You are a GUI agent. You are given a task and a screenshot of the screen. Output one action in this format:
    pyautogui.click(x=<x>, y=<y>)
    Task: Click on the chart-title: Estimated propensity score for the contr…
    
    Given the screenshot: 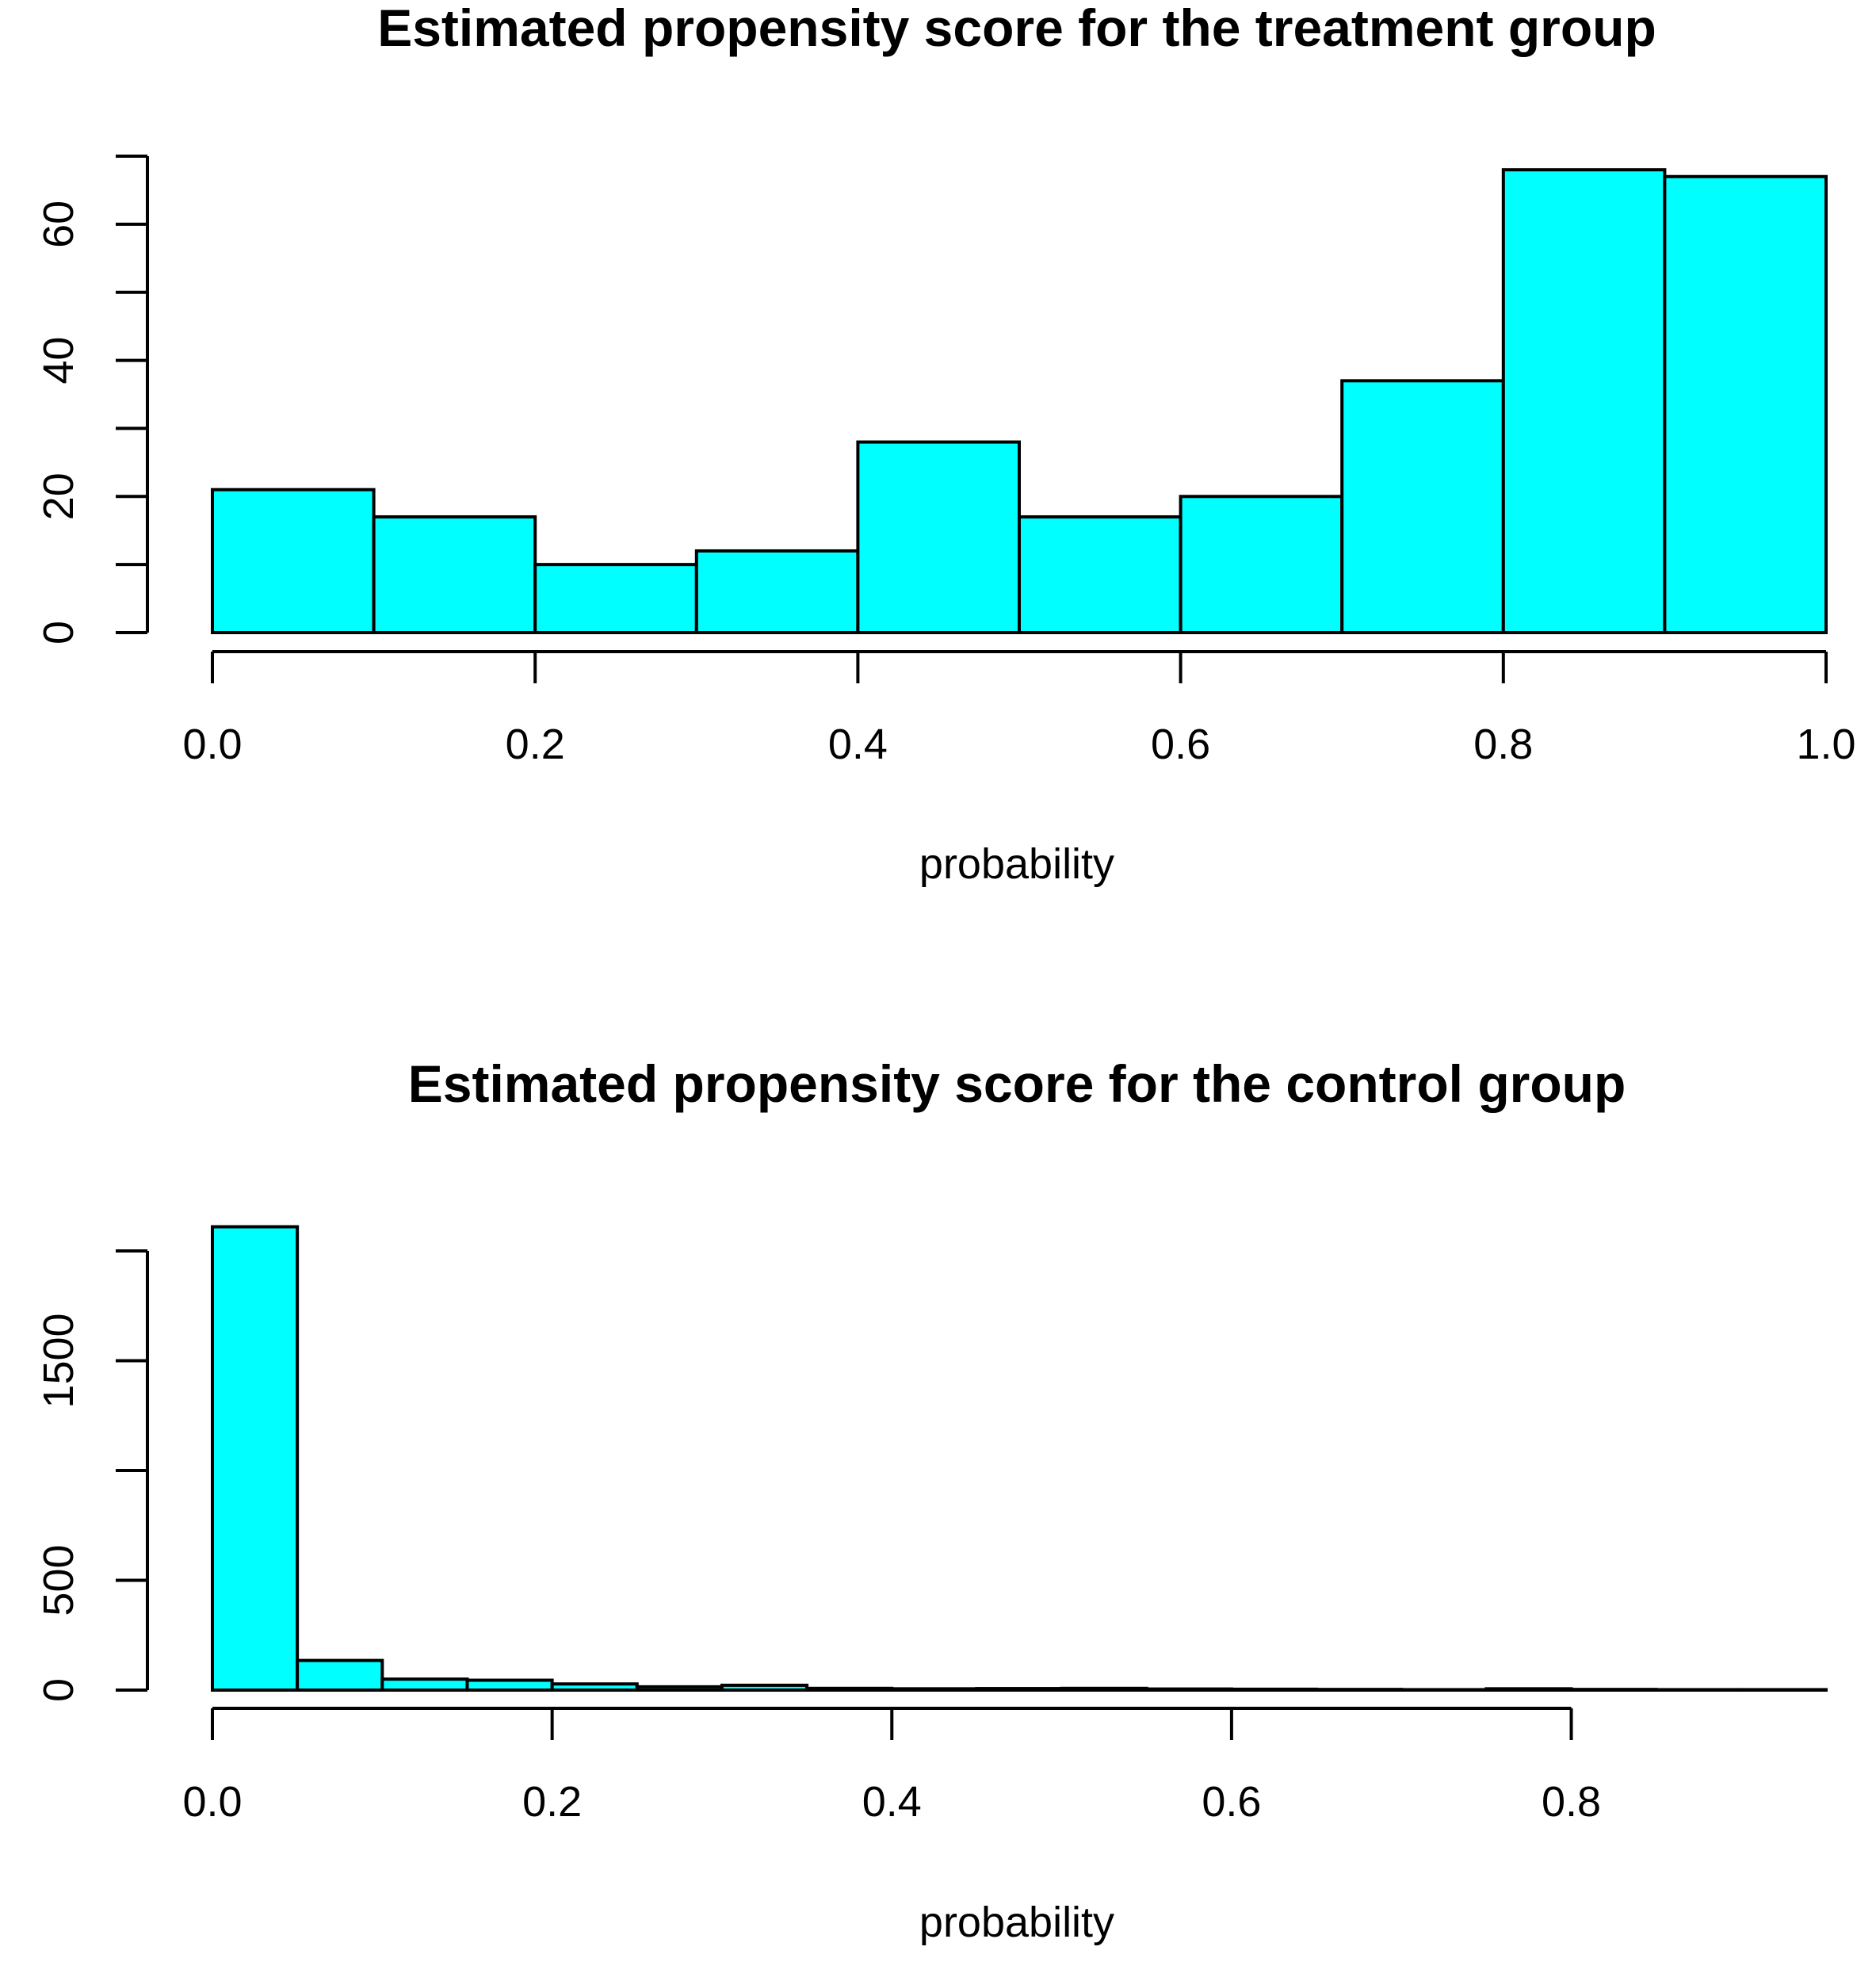 What is the action you would take?
    pyautogui.click(x=1017, y=1084)
    